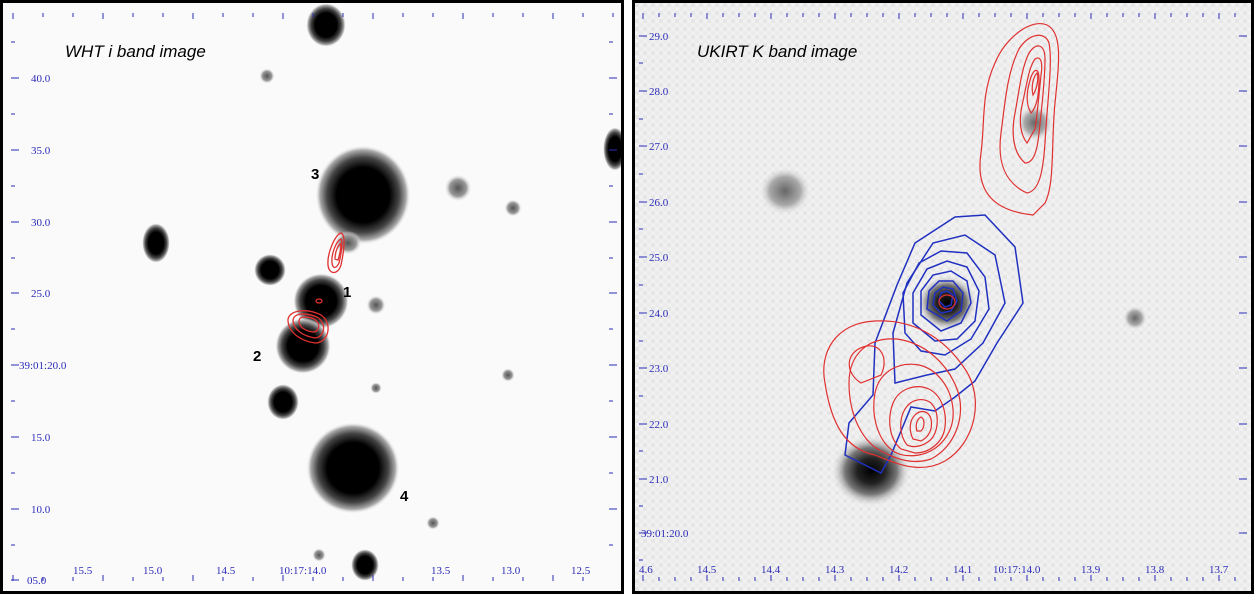 This screenshot has height=594, width=1254. Describe the element at coordinates (934, 344) in the screenshot. I see `radio-contours-blue` at that location.